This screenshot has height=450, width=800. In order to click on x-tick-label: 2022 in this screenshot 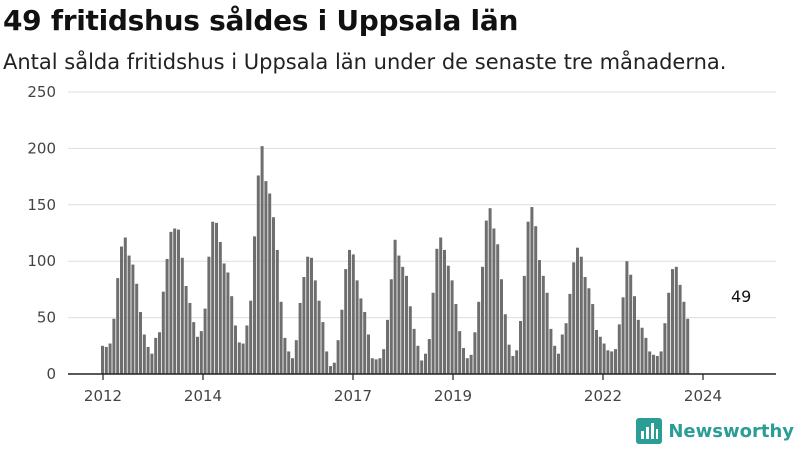, I will do `click(603, 396)`.